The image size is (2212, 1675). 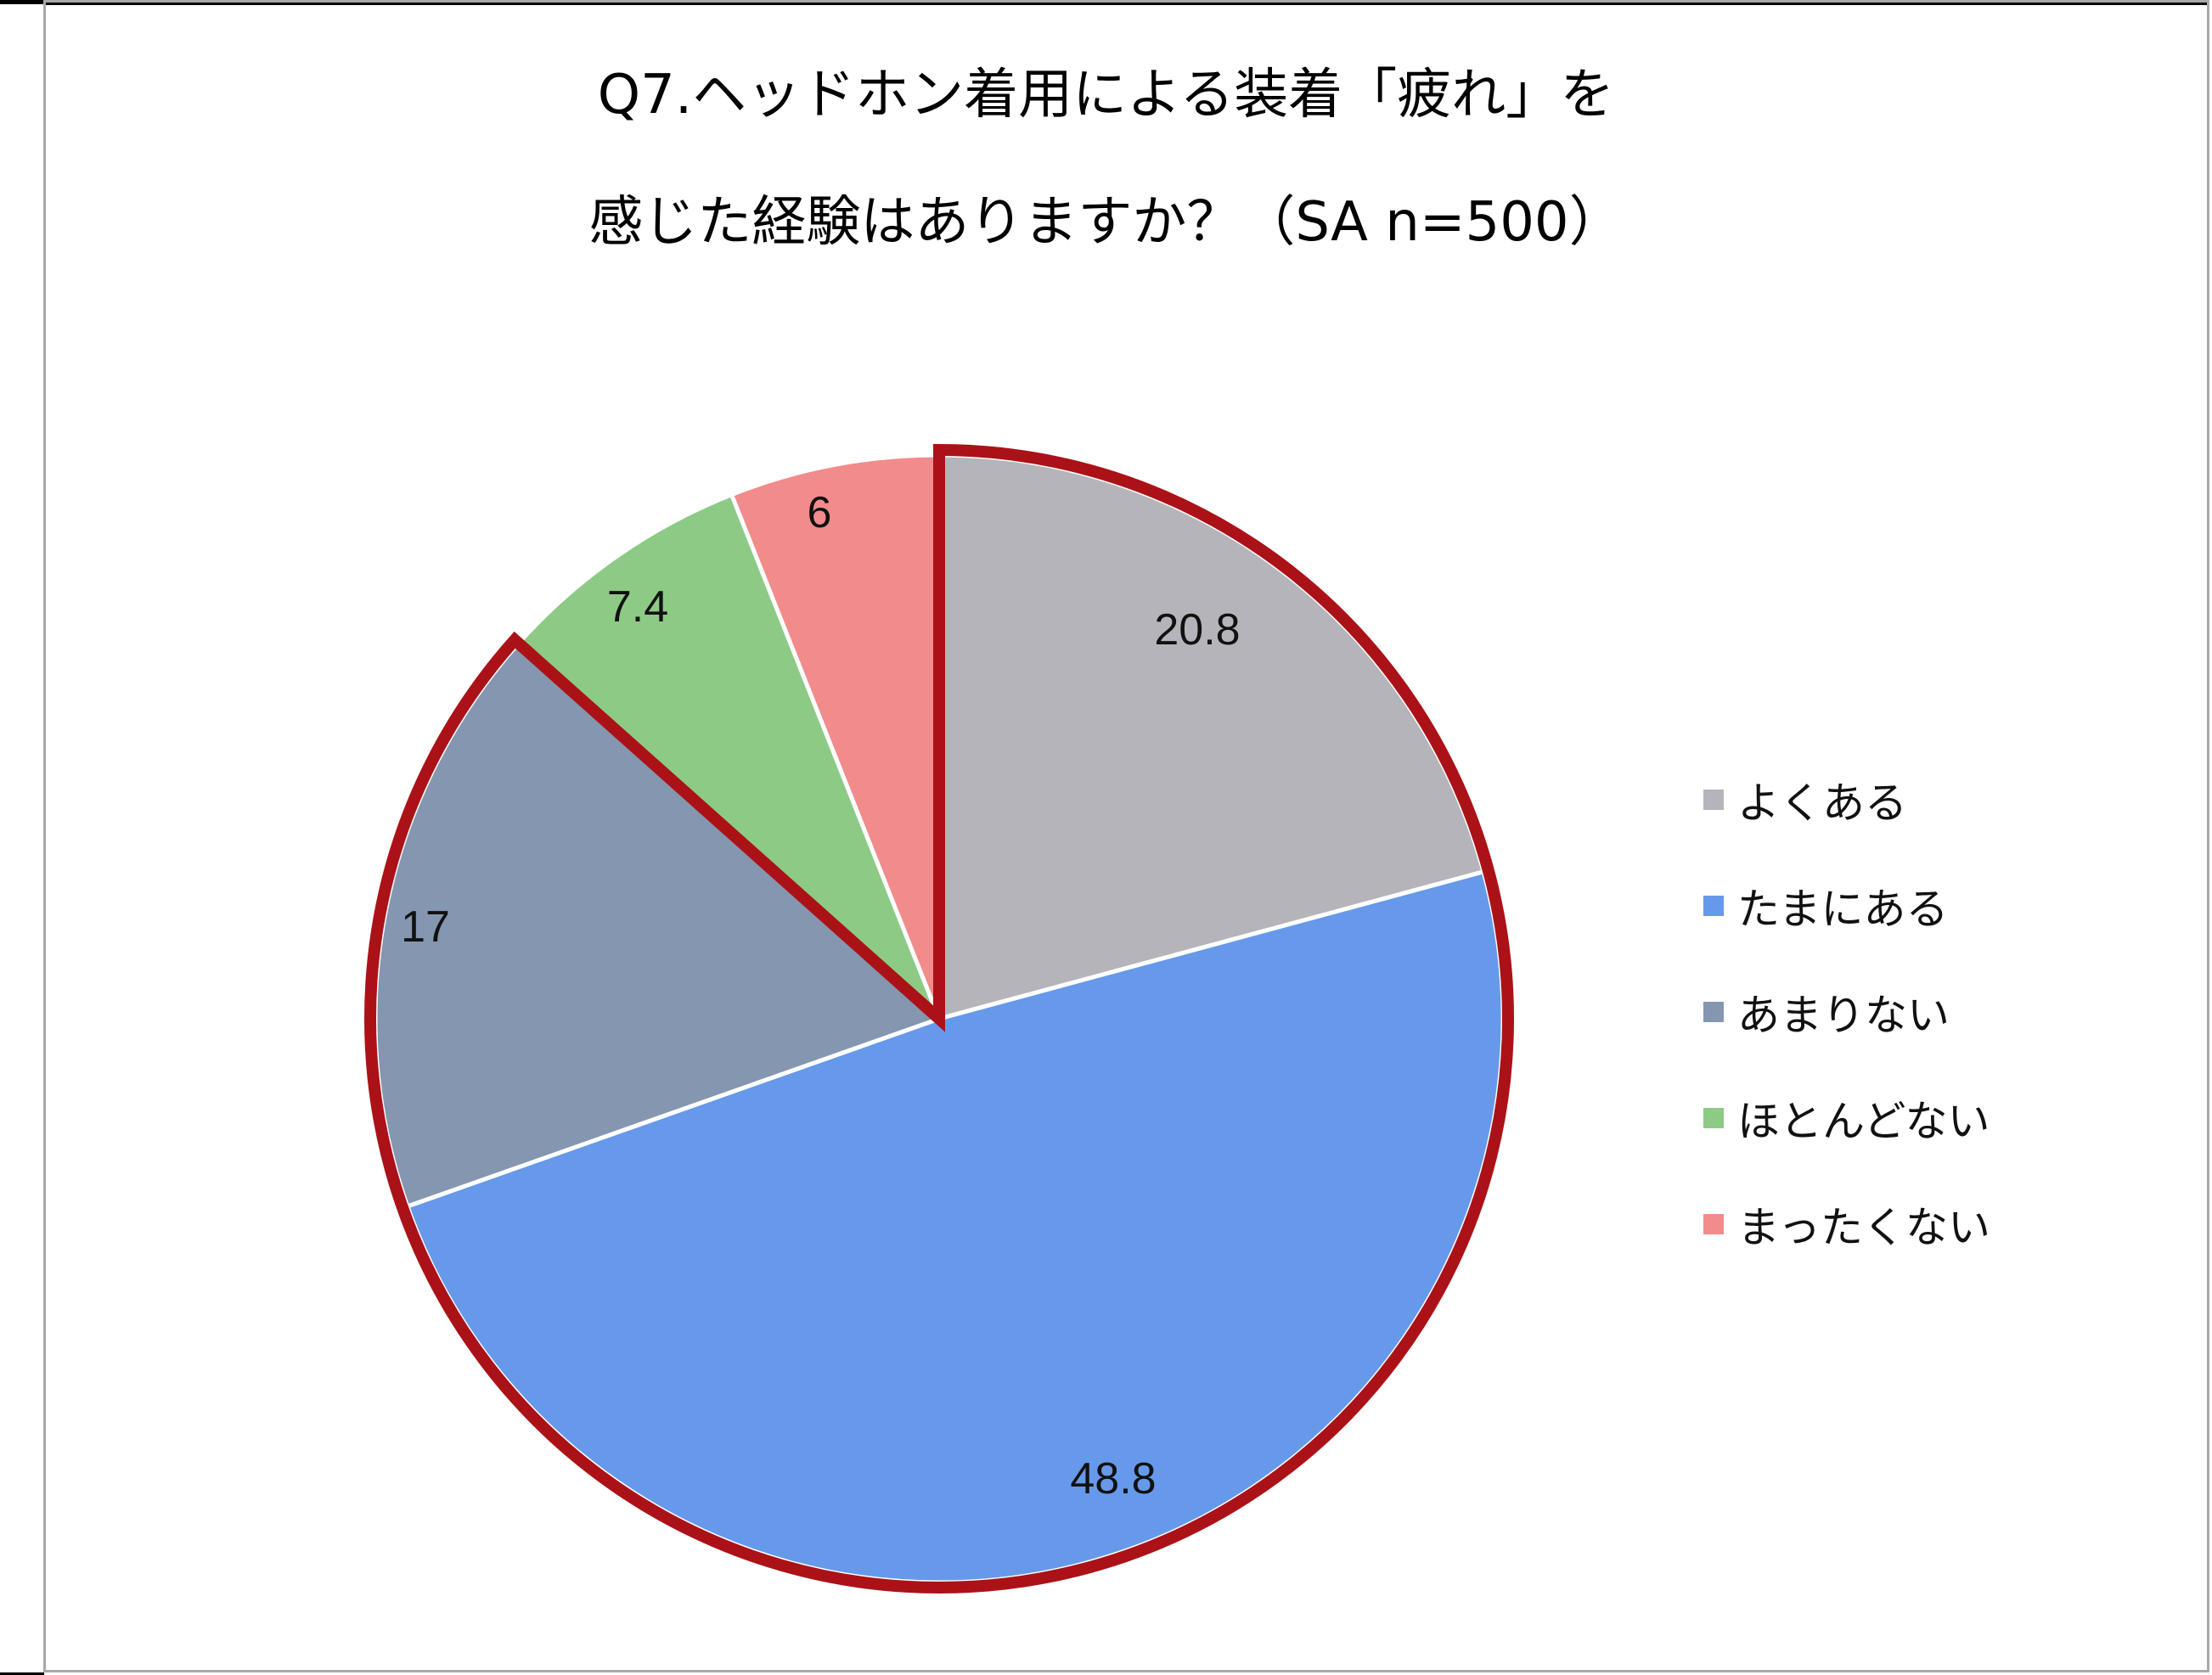 What do you see at coordinates (1863, 1121) in the screenshot?
I see `legend-label: ほとんどない` at bounding box center [1863, 1121].